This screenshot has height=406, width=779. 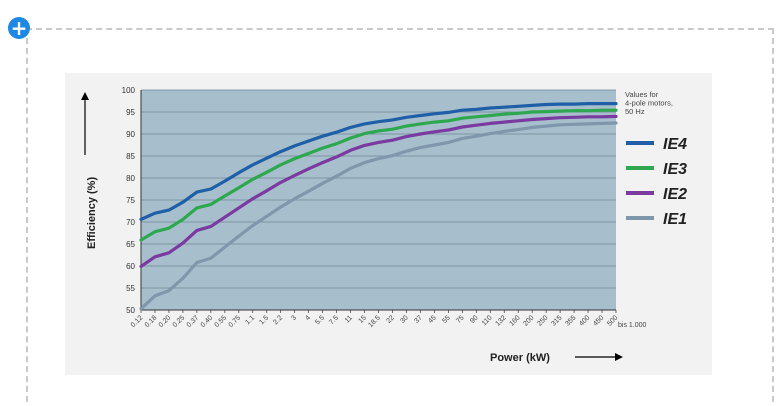 What do you see at coordinates (19, 28) in the screenshot?
I see `plus-circle-icon: +` at bounding box center [19, 28].